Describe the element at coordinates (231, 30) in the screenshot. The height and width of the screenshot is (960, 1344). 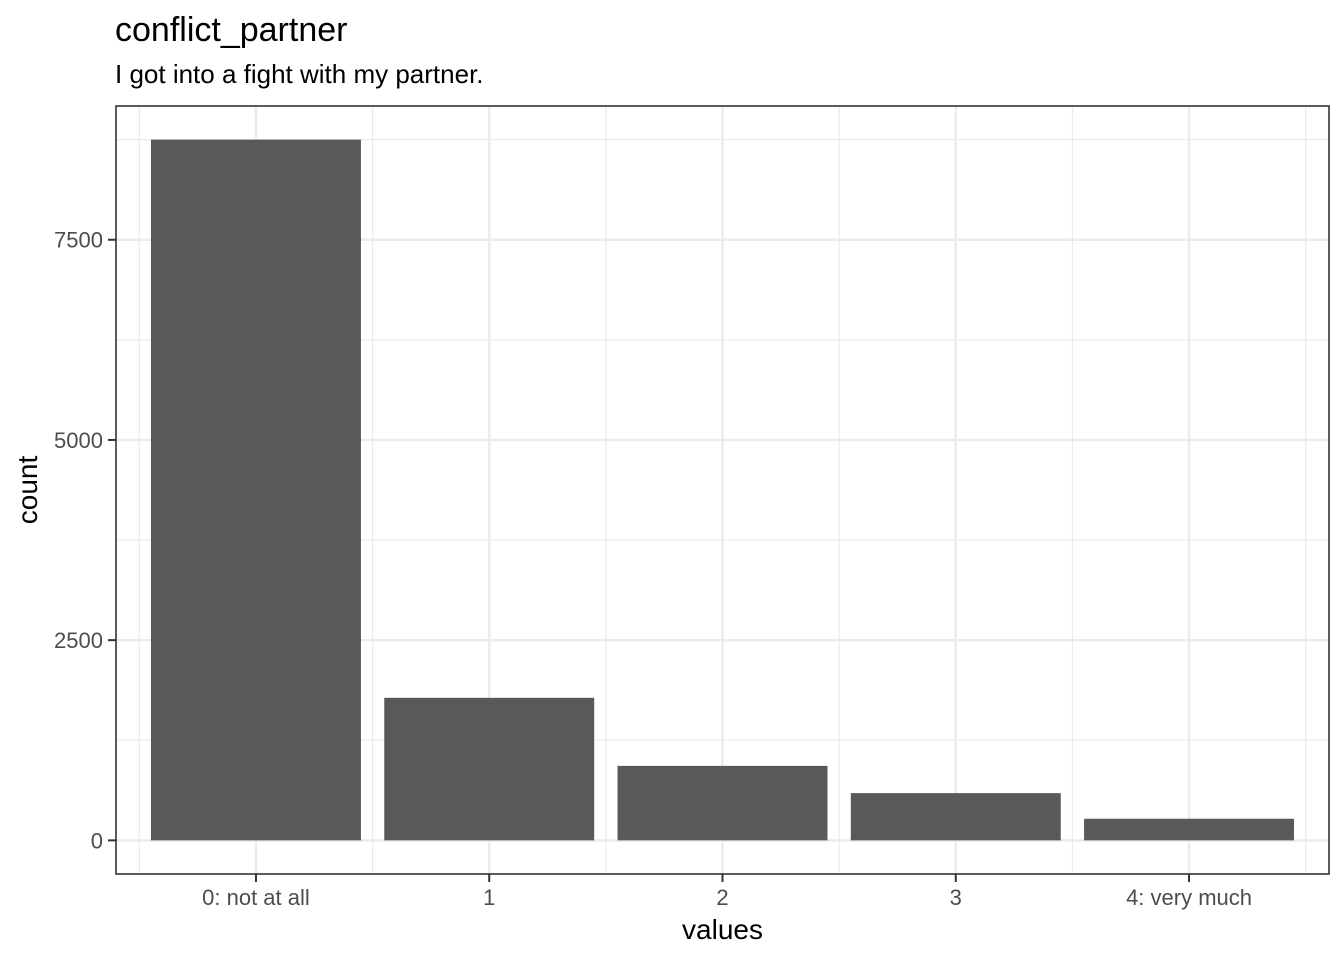
I see `chart-title: conflict_partner` at that location.